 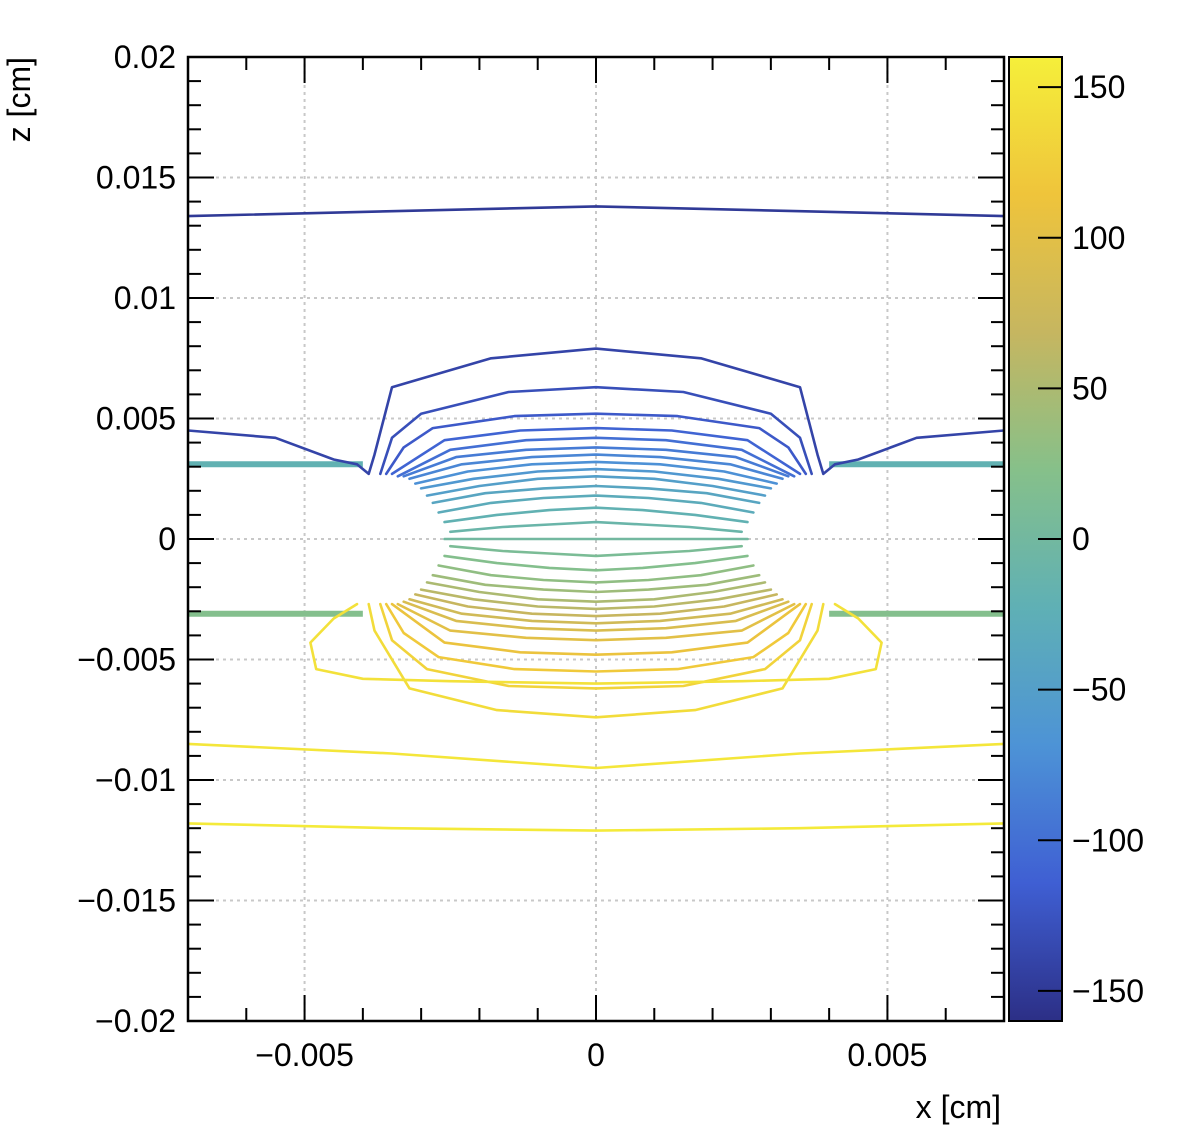 What do you see at coordinates (958, 1107) in the screenshot?
I see `x-axis-title: x [cm]` at bounding box center [958, 1107].